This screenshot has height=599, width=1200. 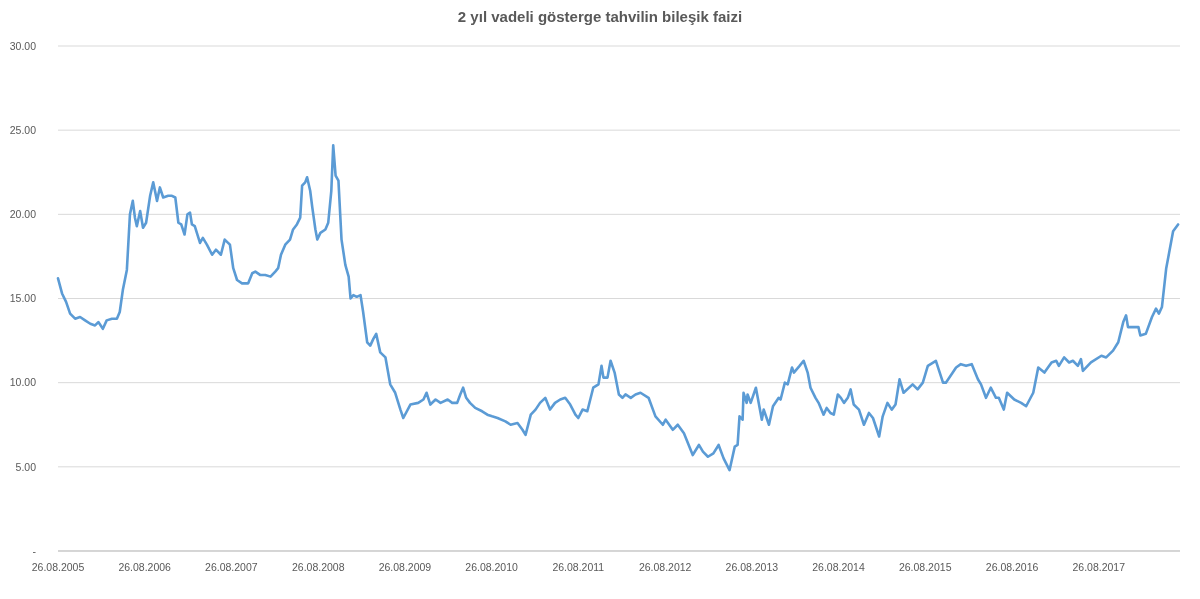 I want to click on x-tick-label: 26.08.2014, so click(x=838, y=567).